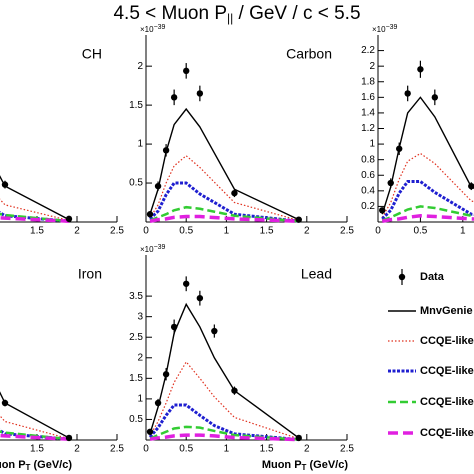 This screenshot has height=474, width=474. I want to click on y-tick-label: 1.8, so click(368, 81).